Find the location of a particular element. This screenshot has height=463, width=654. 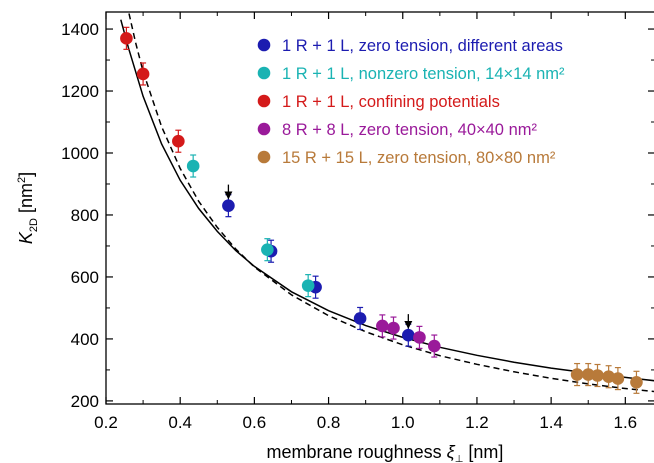

y-tick-label: 1400 is located at coordinates (80, 29).